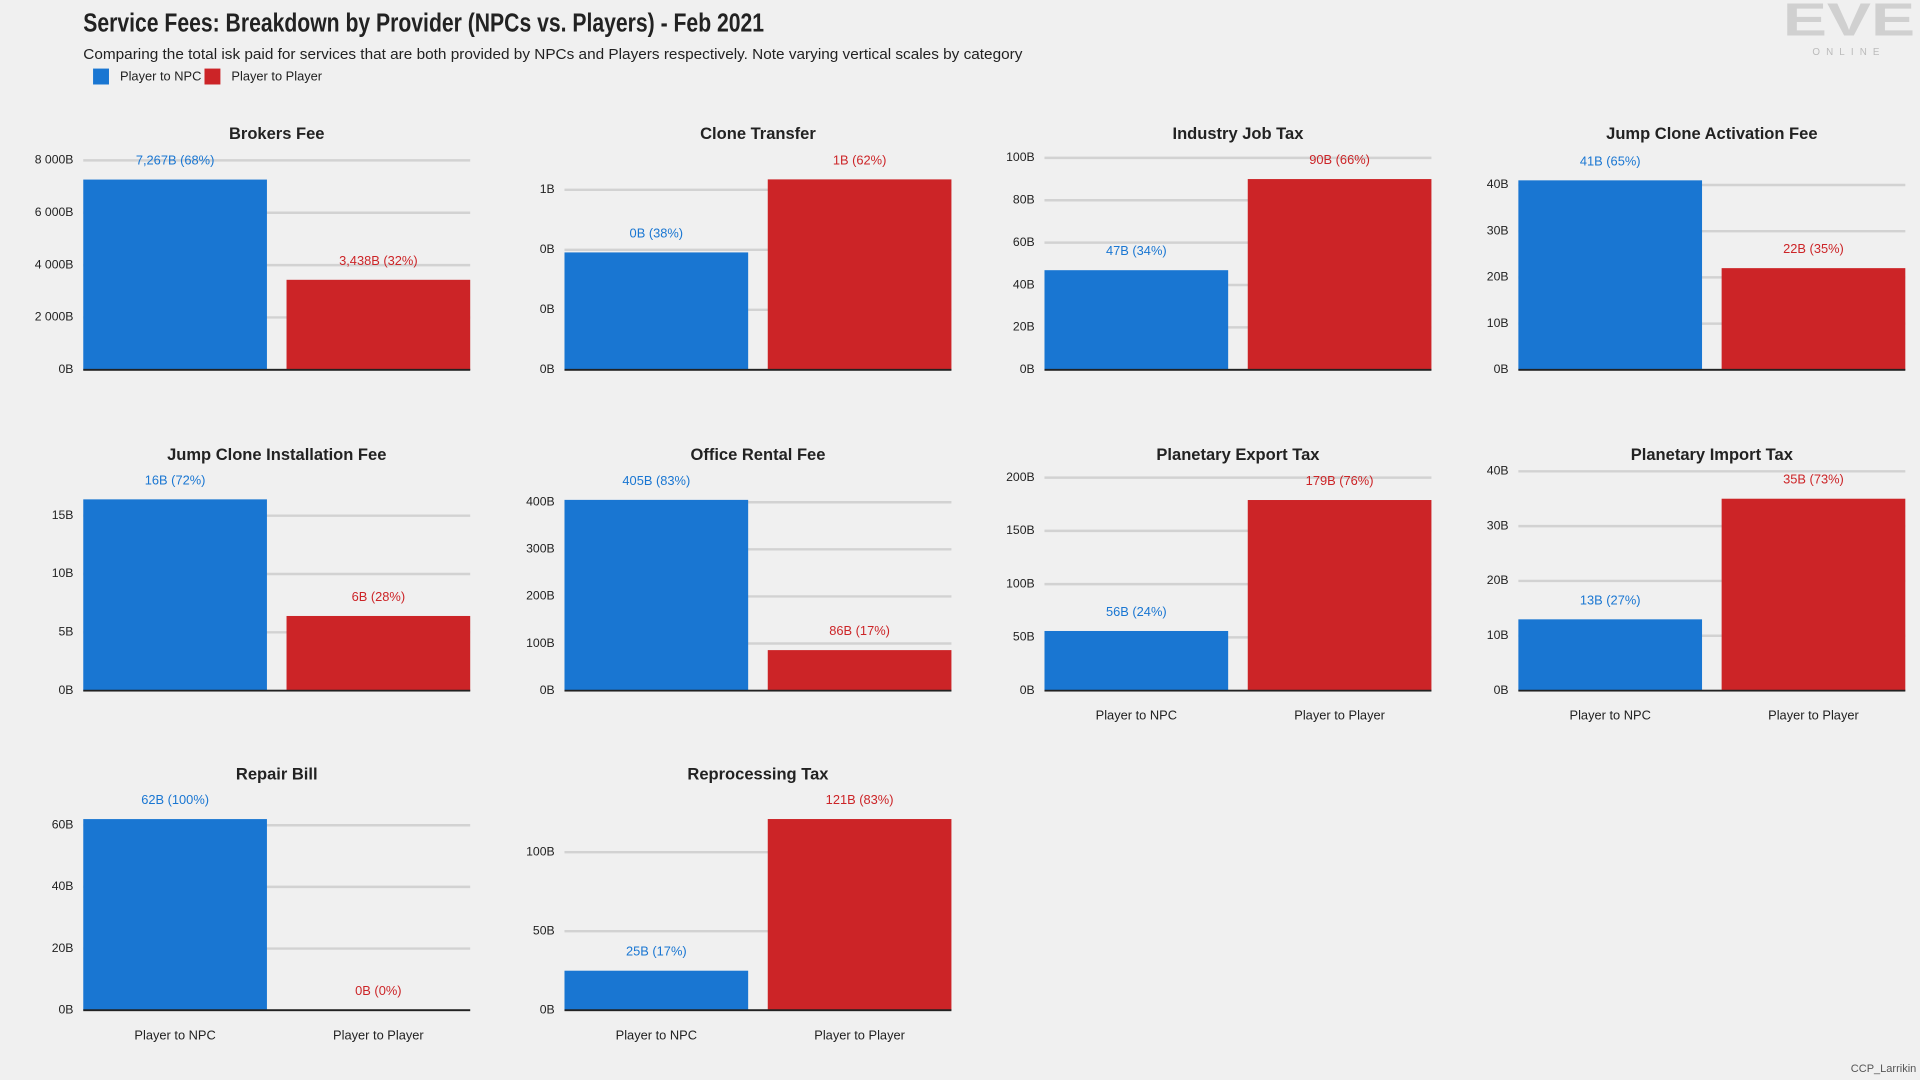 This screenshot has height=1080, width=1920. What do you see at coordinates (63, 515) in the screenshot?
I see `y-tick-label: 15B` at bounding box center [63, 515].